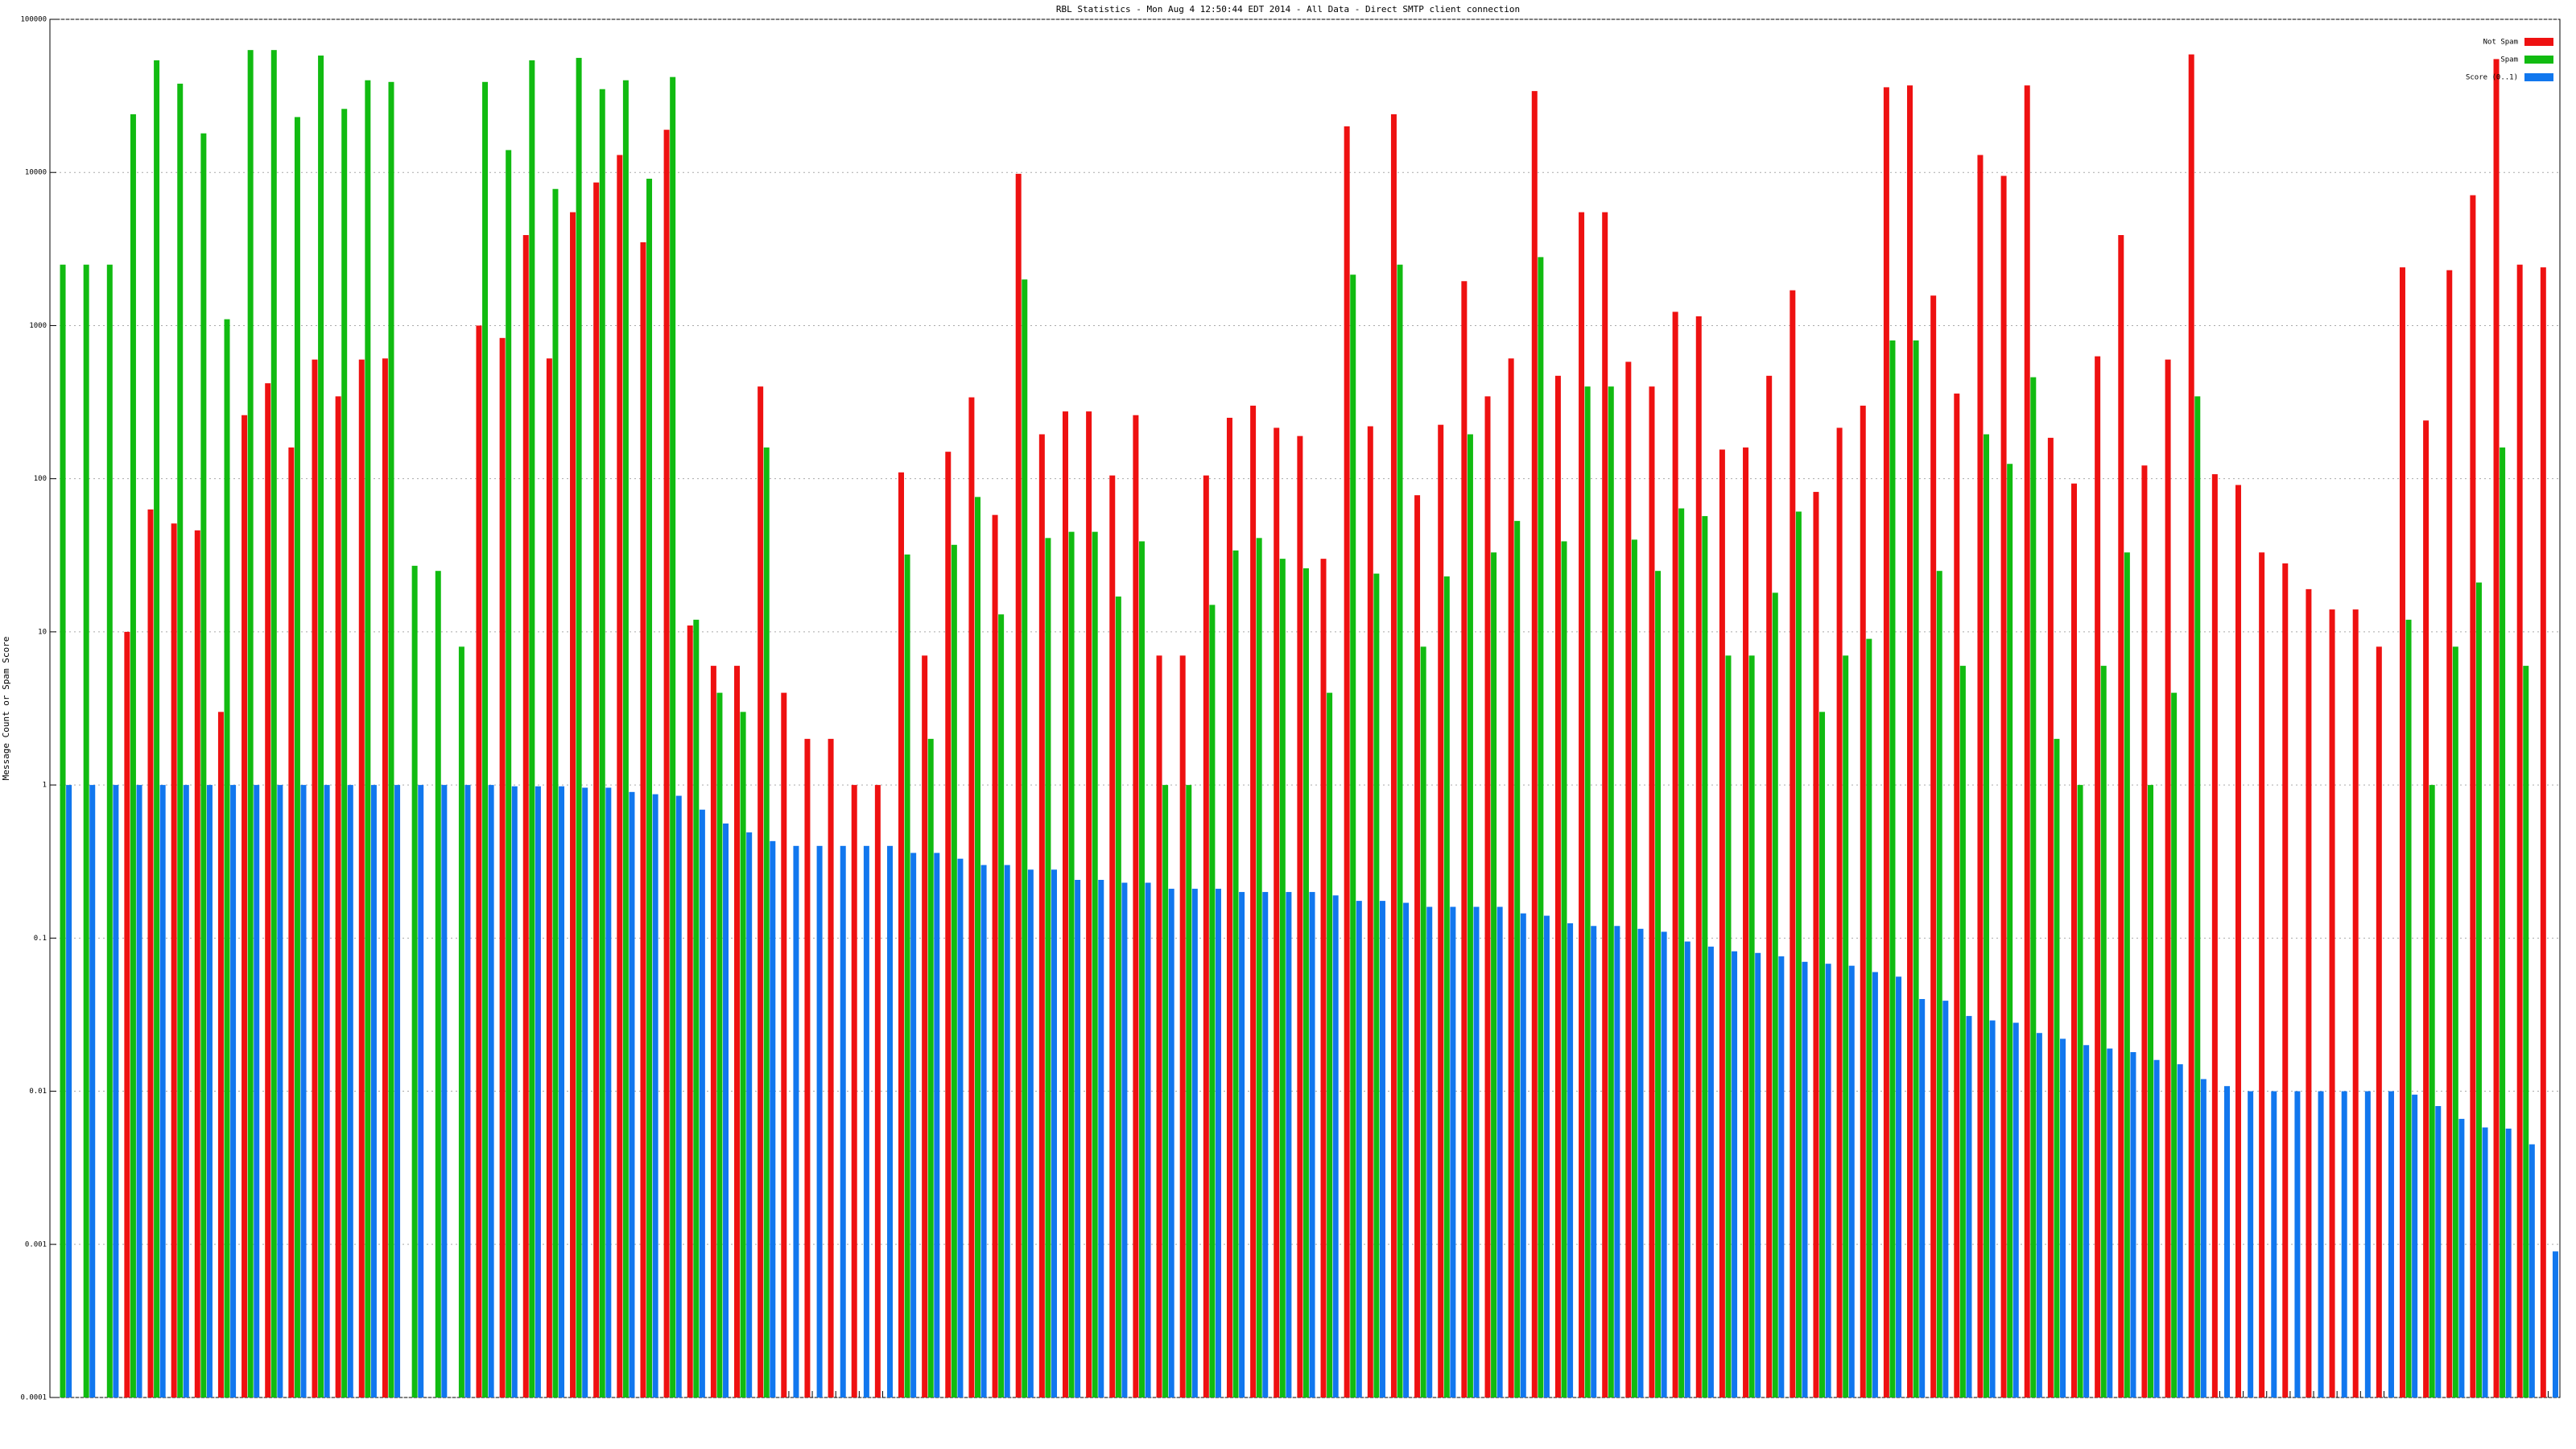  What do you see at coordinates (36, 1245) in the screenshot?
I see `y-tick-label: 0.001` at bounding box center [36, 1245].